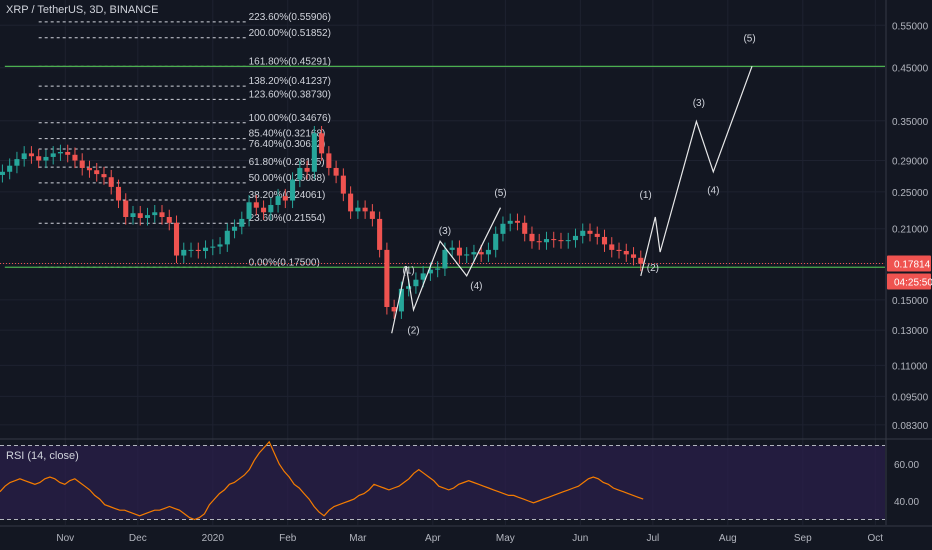 The height and width of the screenshot is (550, 932). What do you see at coordinates (580, 538) in the screenshot?
I see `time-axis-label: Jun` at bounding box center [580, 538].